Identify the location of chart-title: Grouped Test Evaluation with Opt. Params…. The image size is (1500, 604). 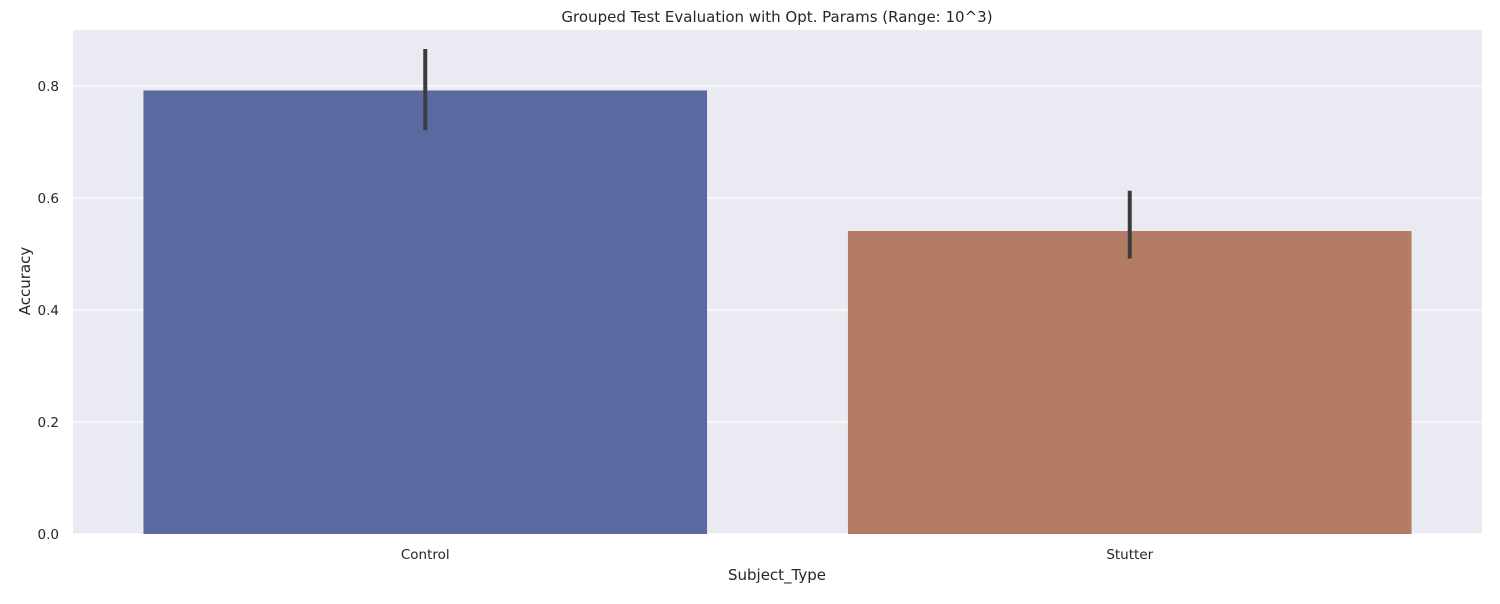
(776, 17).